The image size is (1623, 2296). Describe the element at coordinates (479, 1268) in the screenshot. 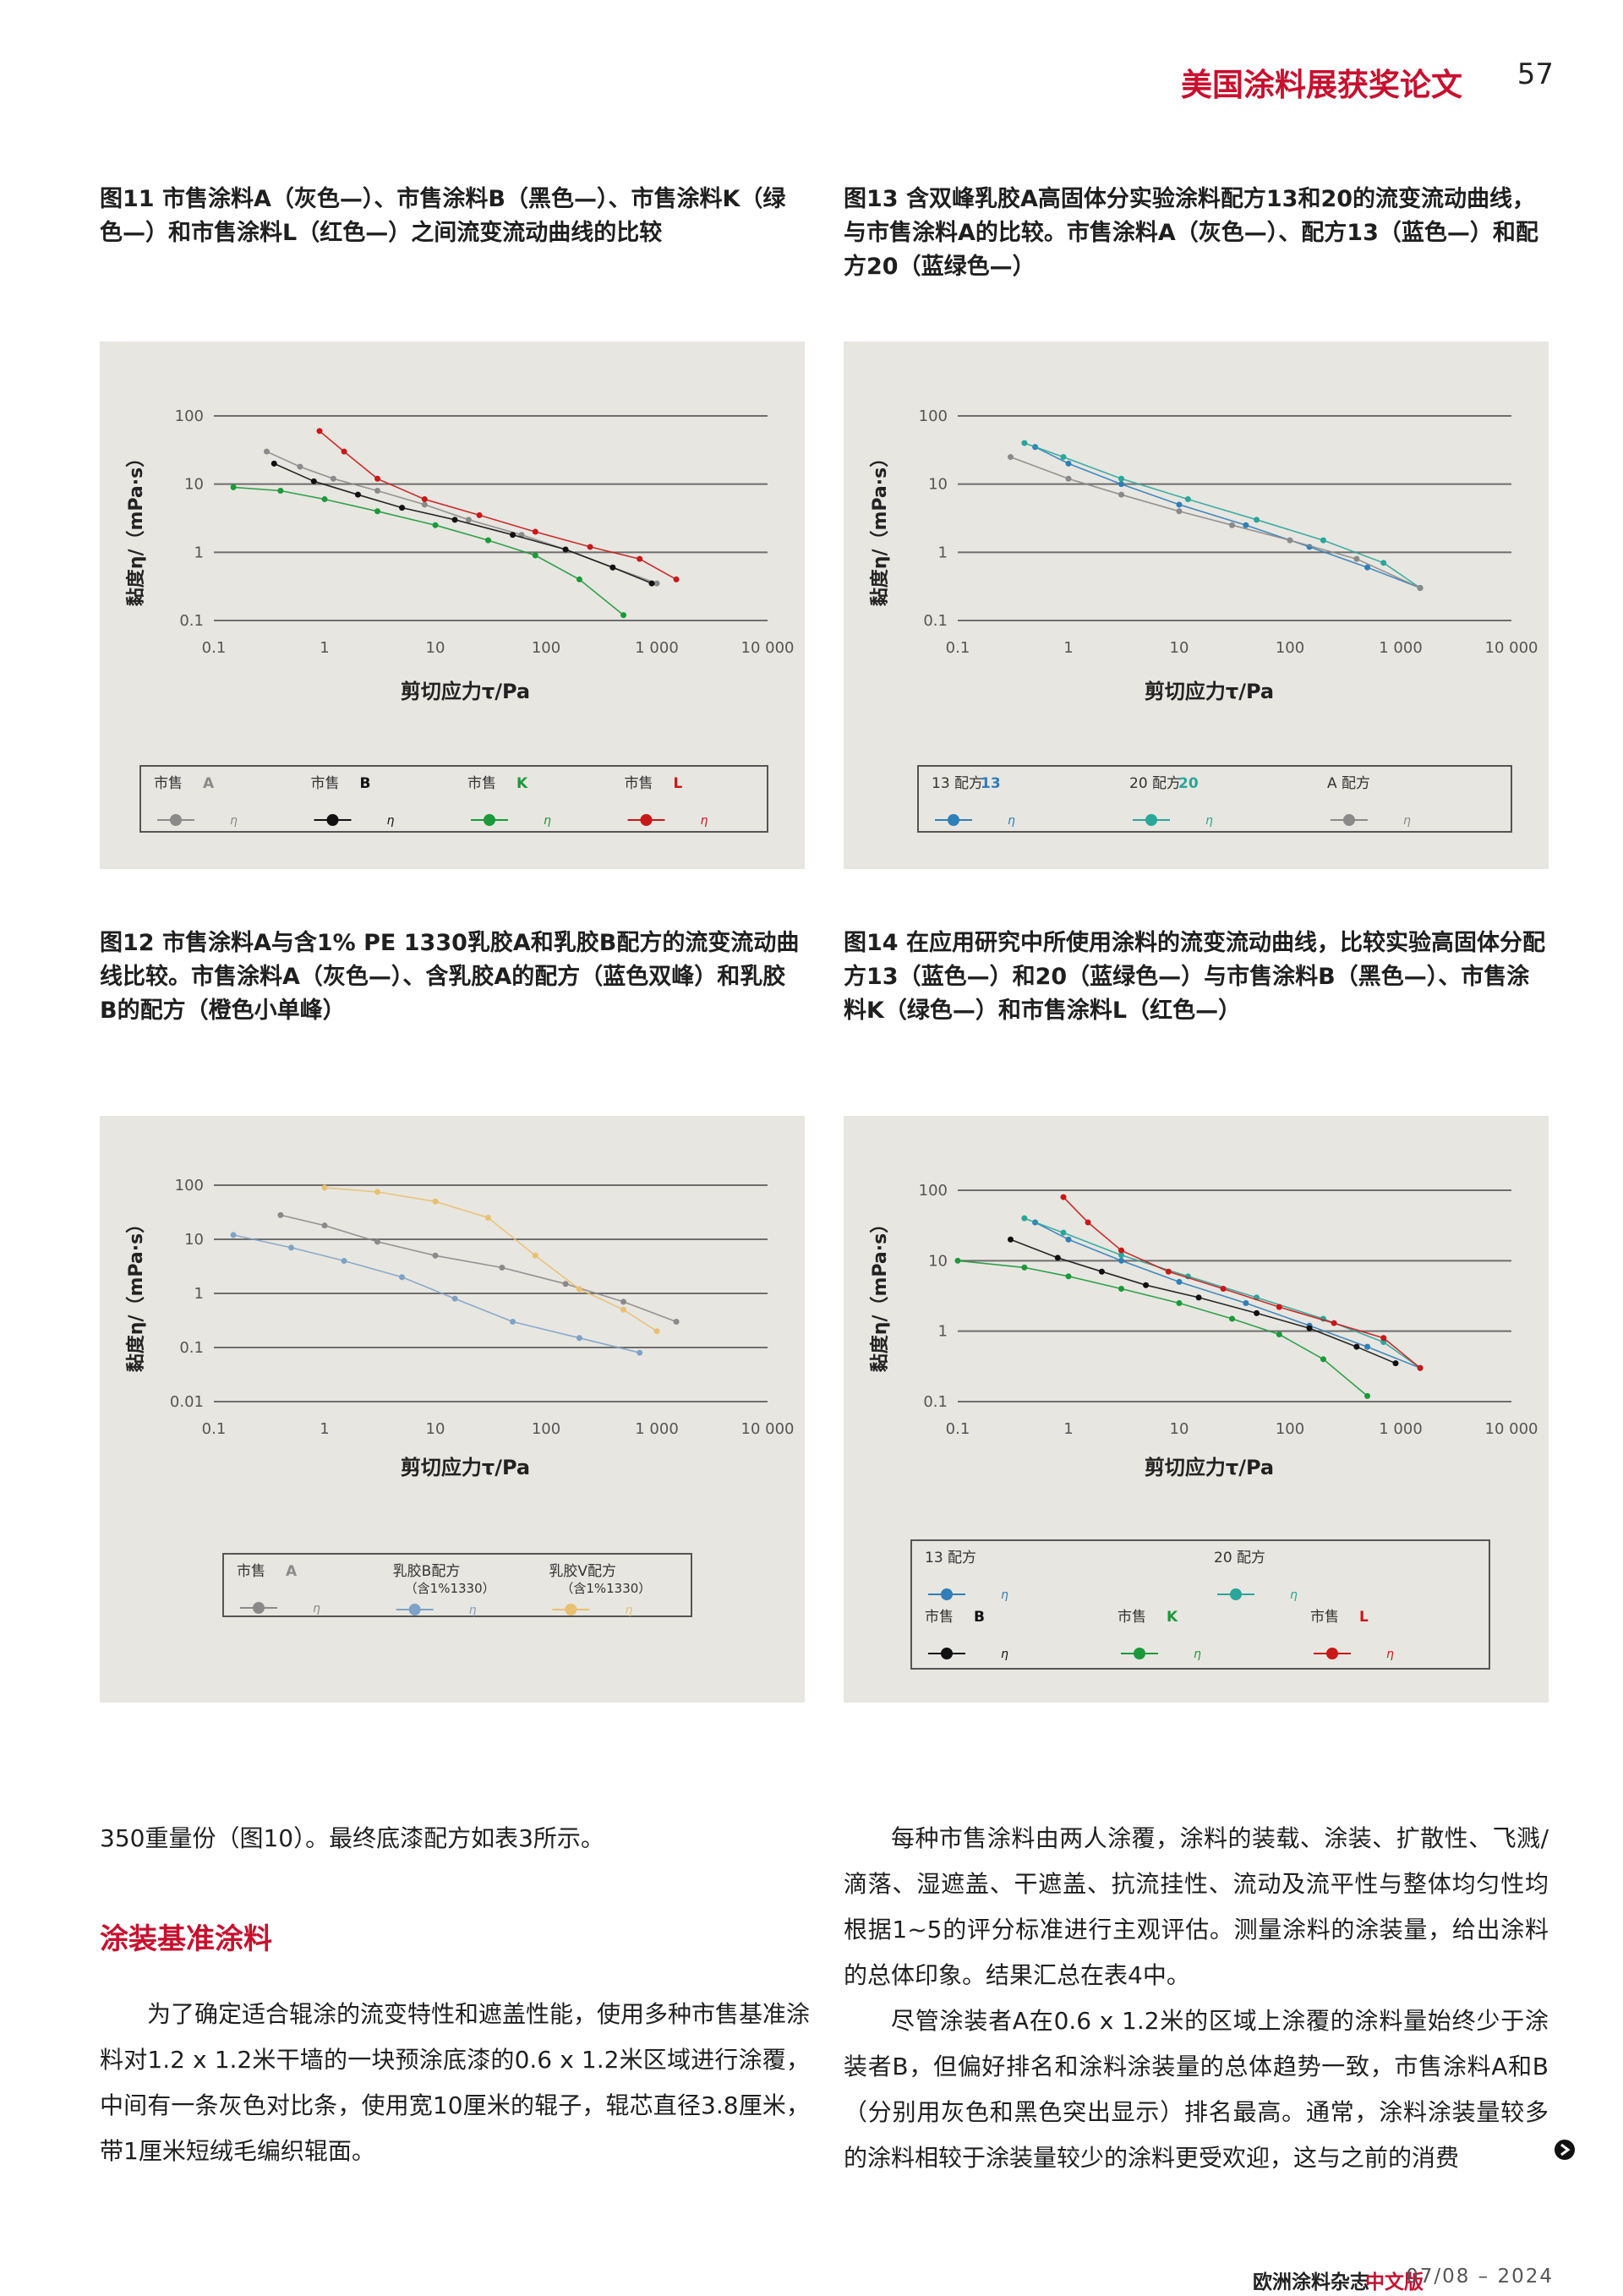

I see `series-line-市售A` at that location.